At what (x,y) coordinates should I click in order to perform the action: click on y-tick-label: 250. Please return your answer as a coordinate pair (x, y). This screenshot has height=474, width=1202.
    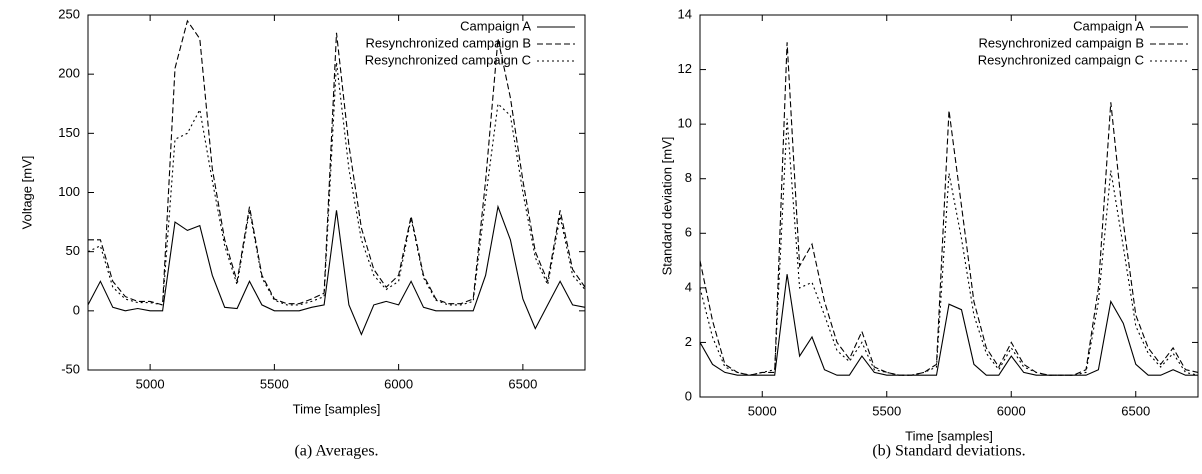
    Looking at the image, I should click on (69, 13).